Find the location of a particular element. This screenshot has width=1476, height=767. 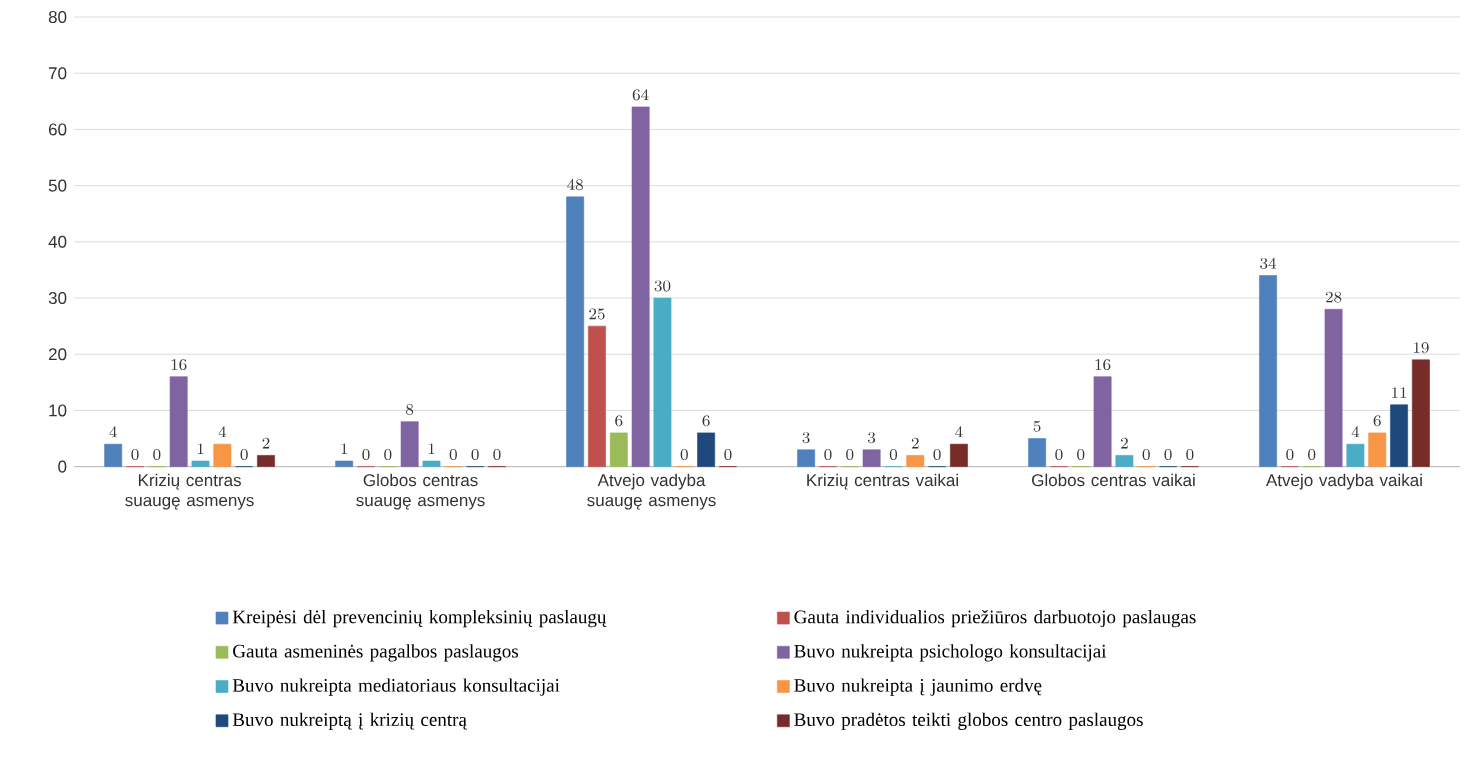

data-label: 11 is located at coordinates (1399, 392).